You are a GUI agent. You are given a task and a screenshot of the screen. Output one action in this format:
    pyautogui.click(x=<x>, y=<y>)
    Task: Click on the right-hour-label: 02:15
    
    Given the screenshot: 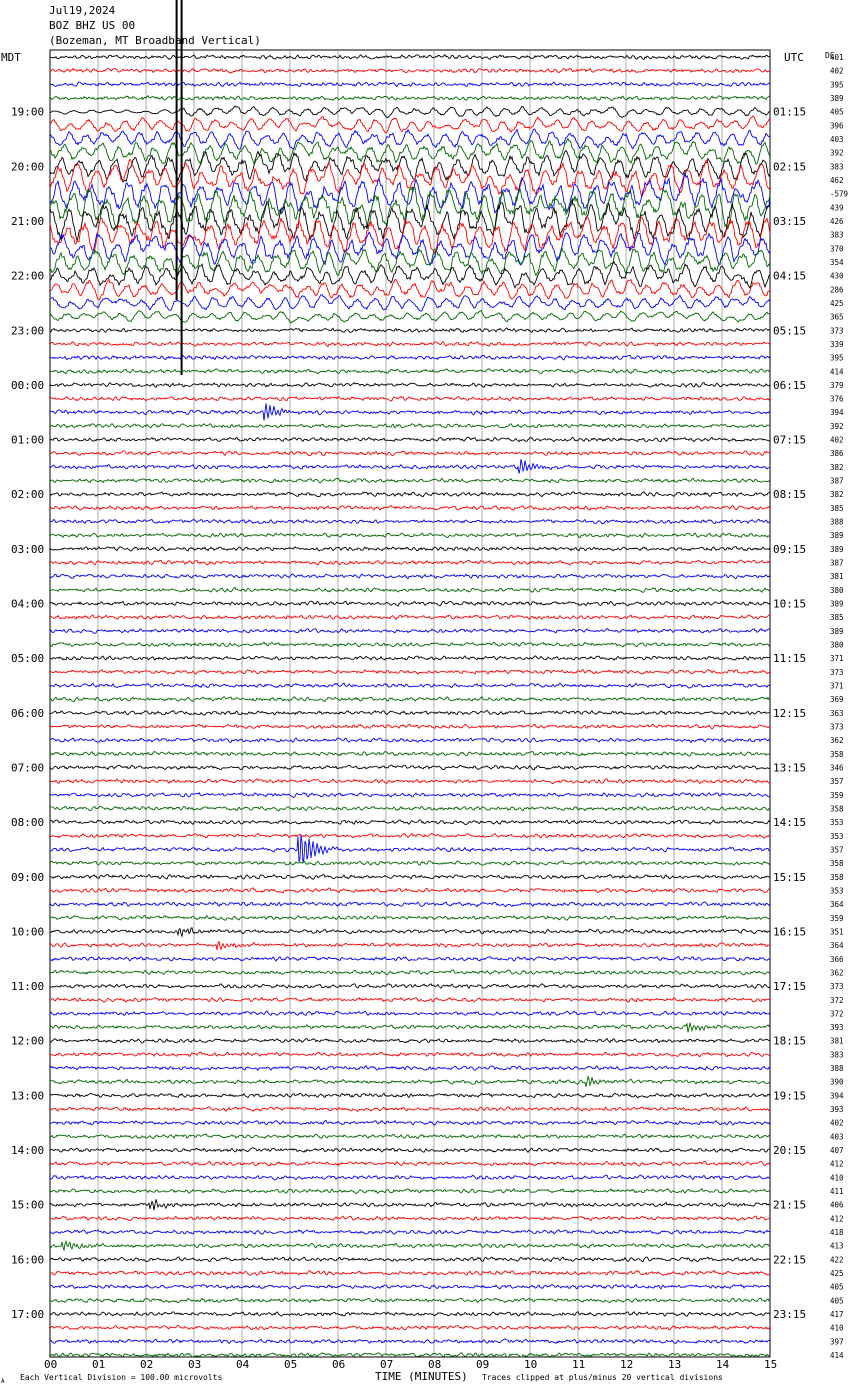 What is the action you would take?
    pyautogui.click(x=789, y=166)
    